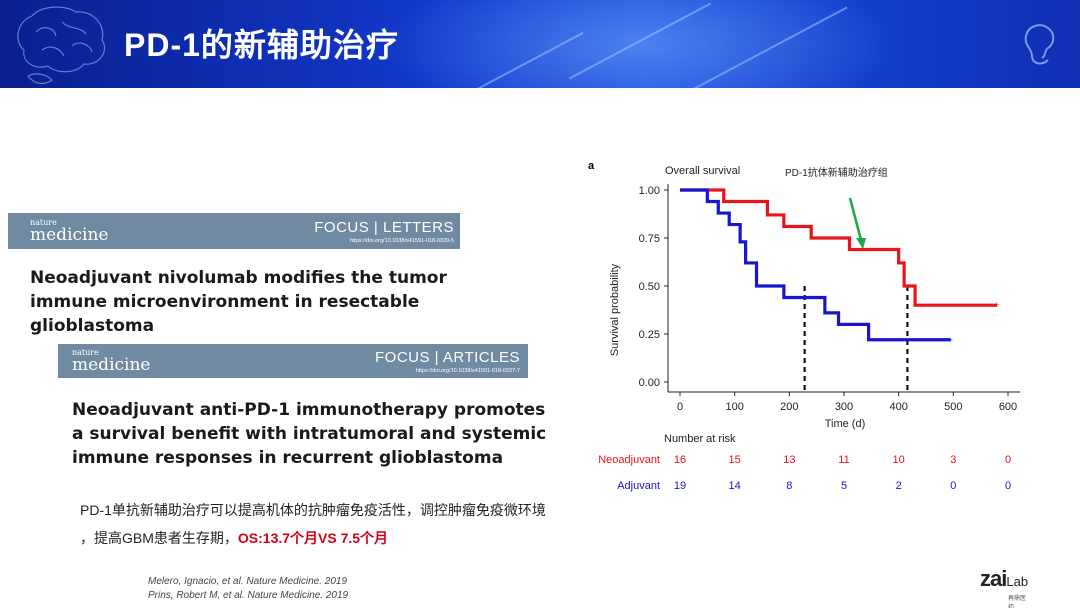 This screenshot has height=608, width=1080. I want to click on risk-value: 16, so click(680, 460).